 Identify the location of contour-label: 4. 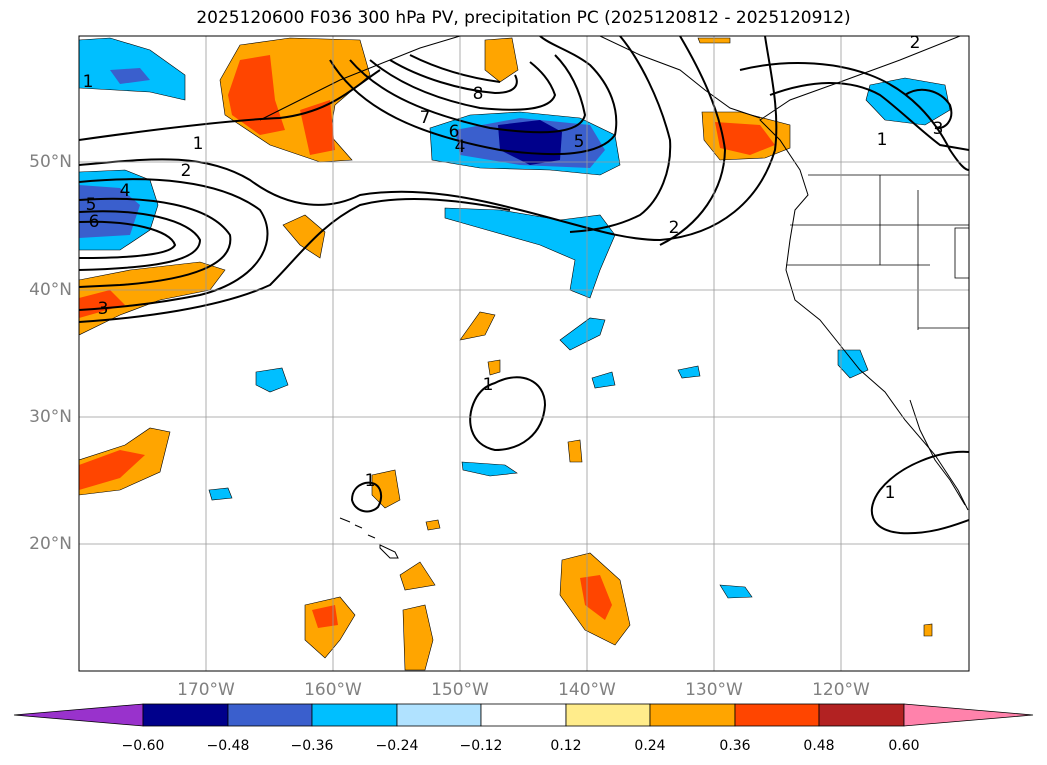
(125, 191).